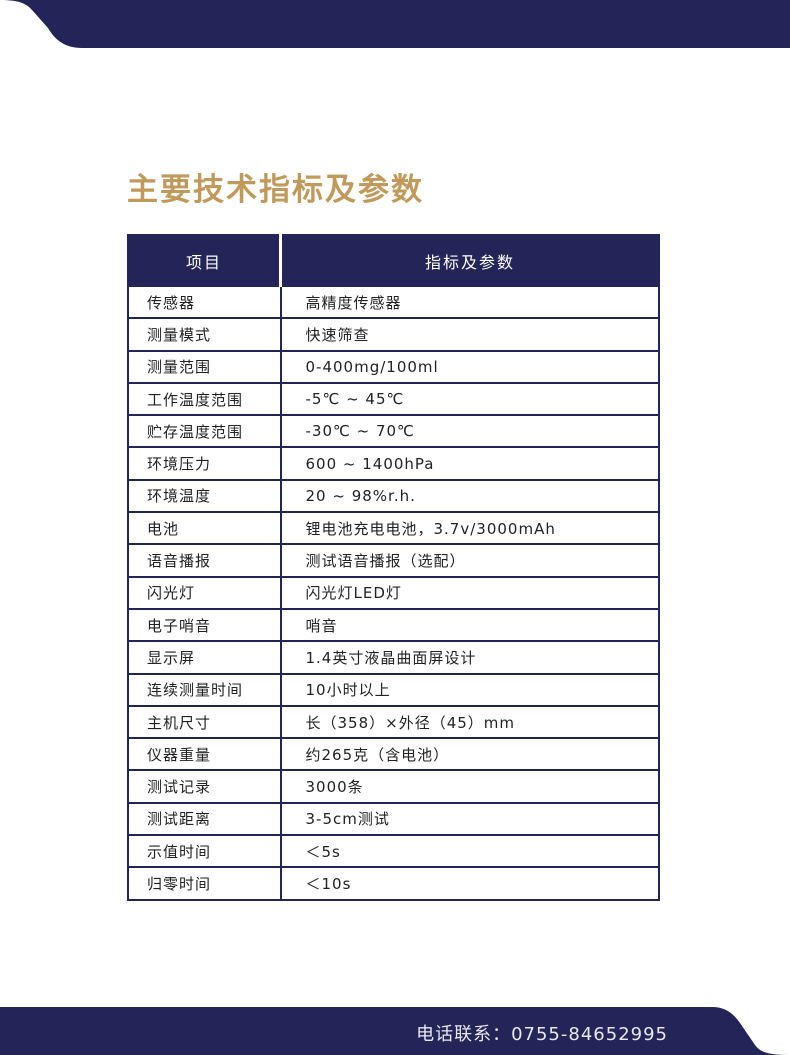 The width and height of the screenshot is (790, 1055). I want to click on bottom-banner, so click(395, 1031).